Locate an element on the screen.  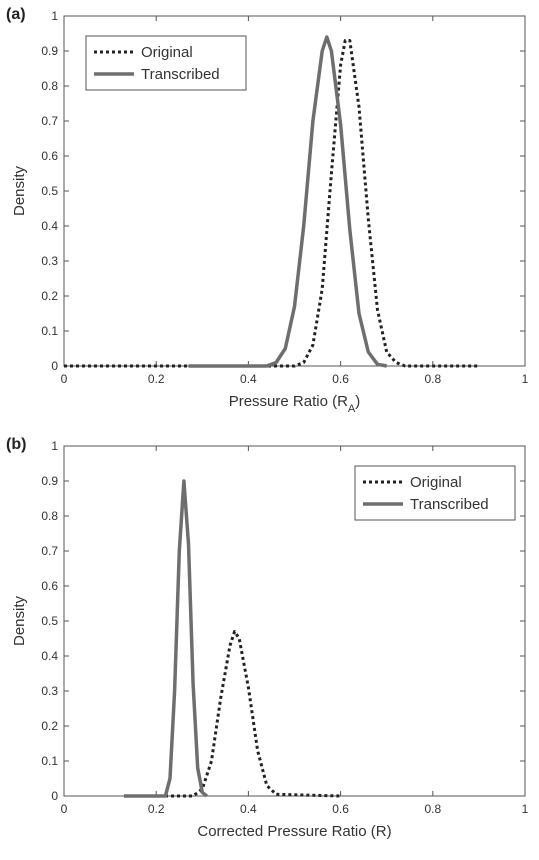
x-tick-label-a: 0.8 is located at coordinates (432, 379).